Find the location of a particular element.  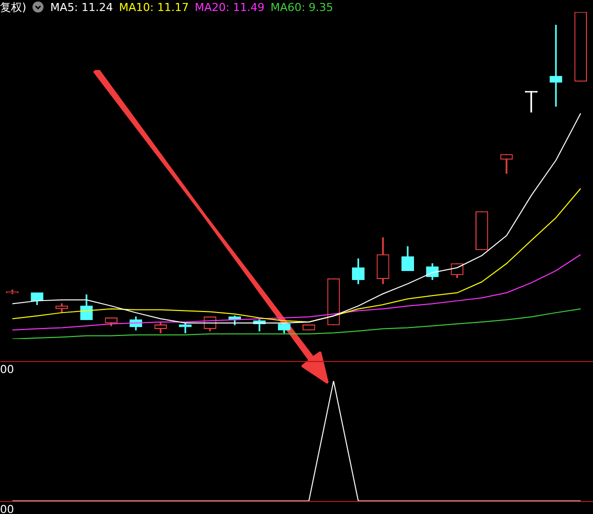

text: MA20: 11.49 is located at coordinates (229, 7).